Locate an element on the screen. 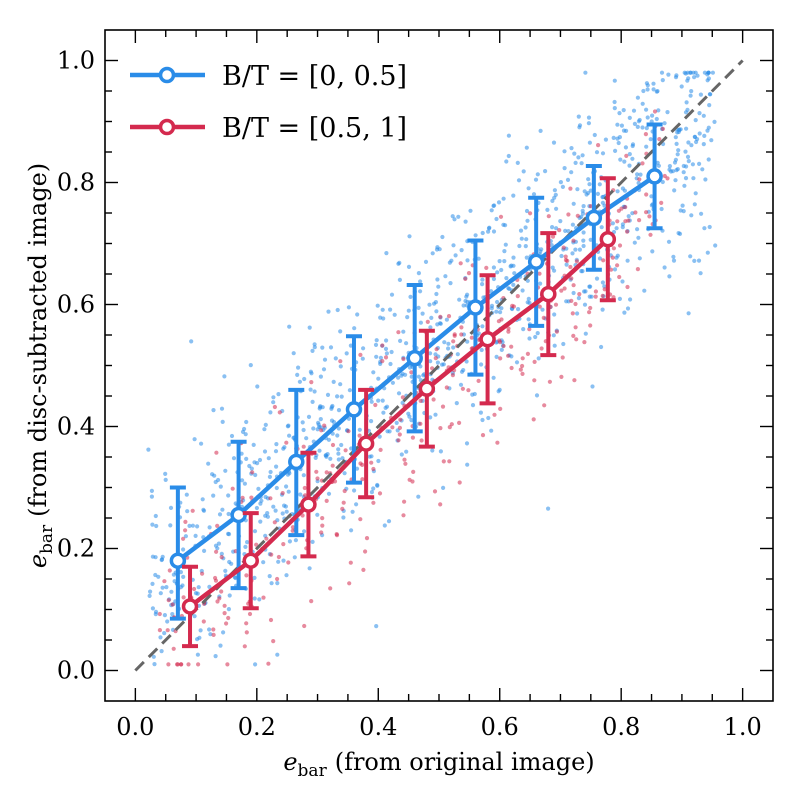  y-axis-label-symbol: e is located at coordinates (38, 561).